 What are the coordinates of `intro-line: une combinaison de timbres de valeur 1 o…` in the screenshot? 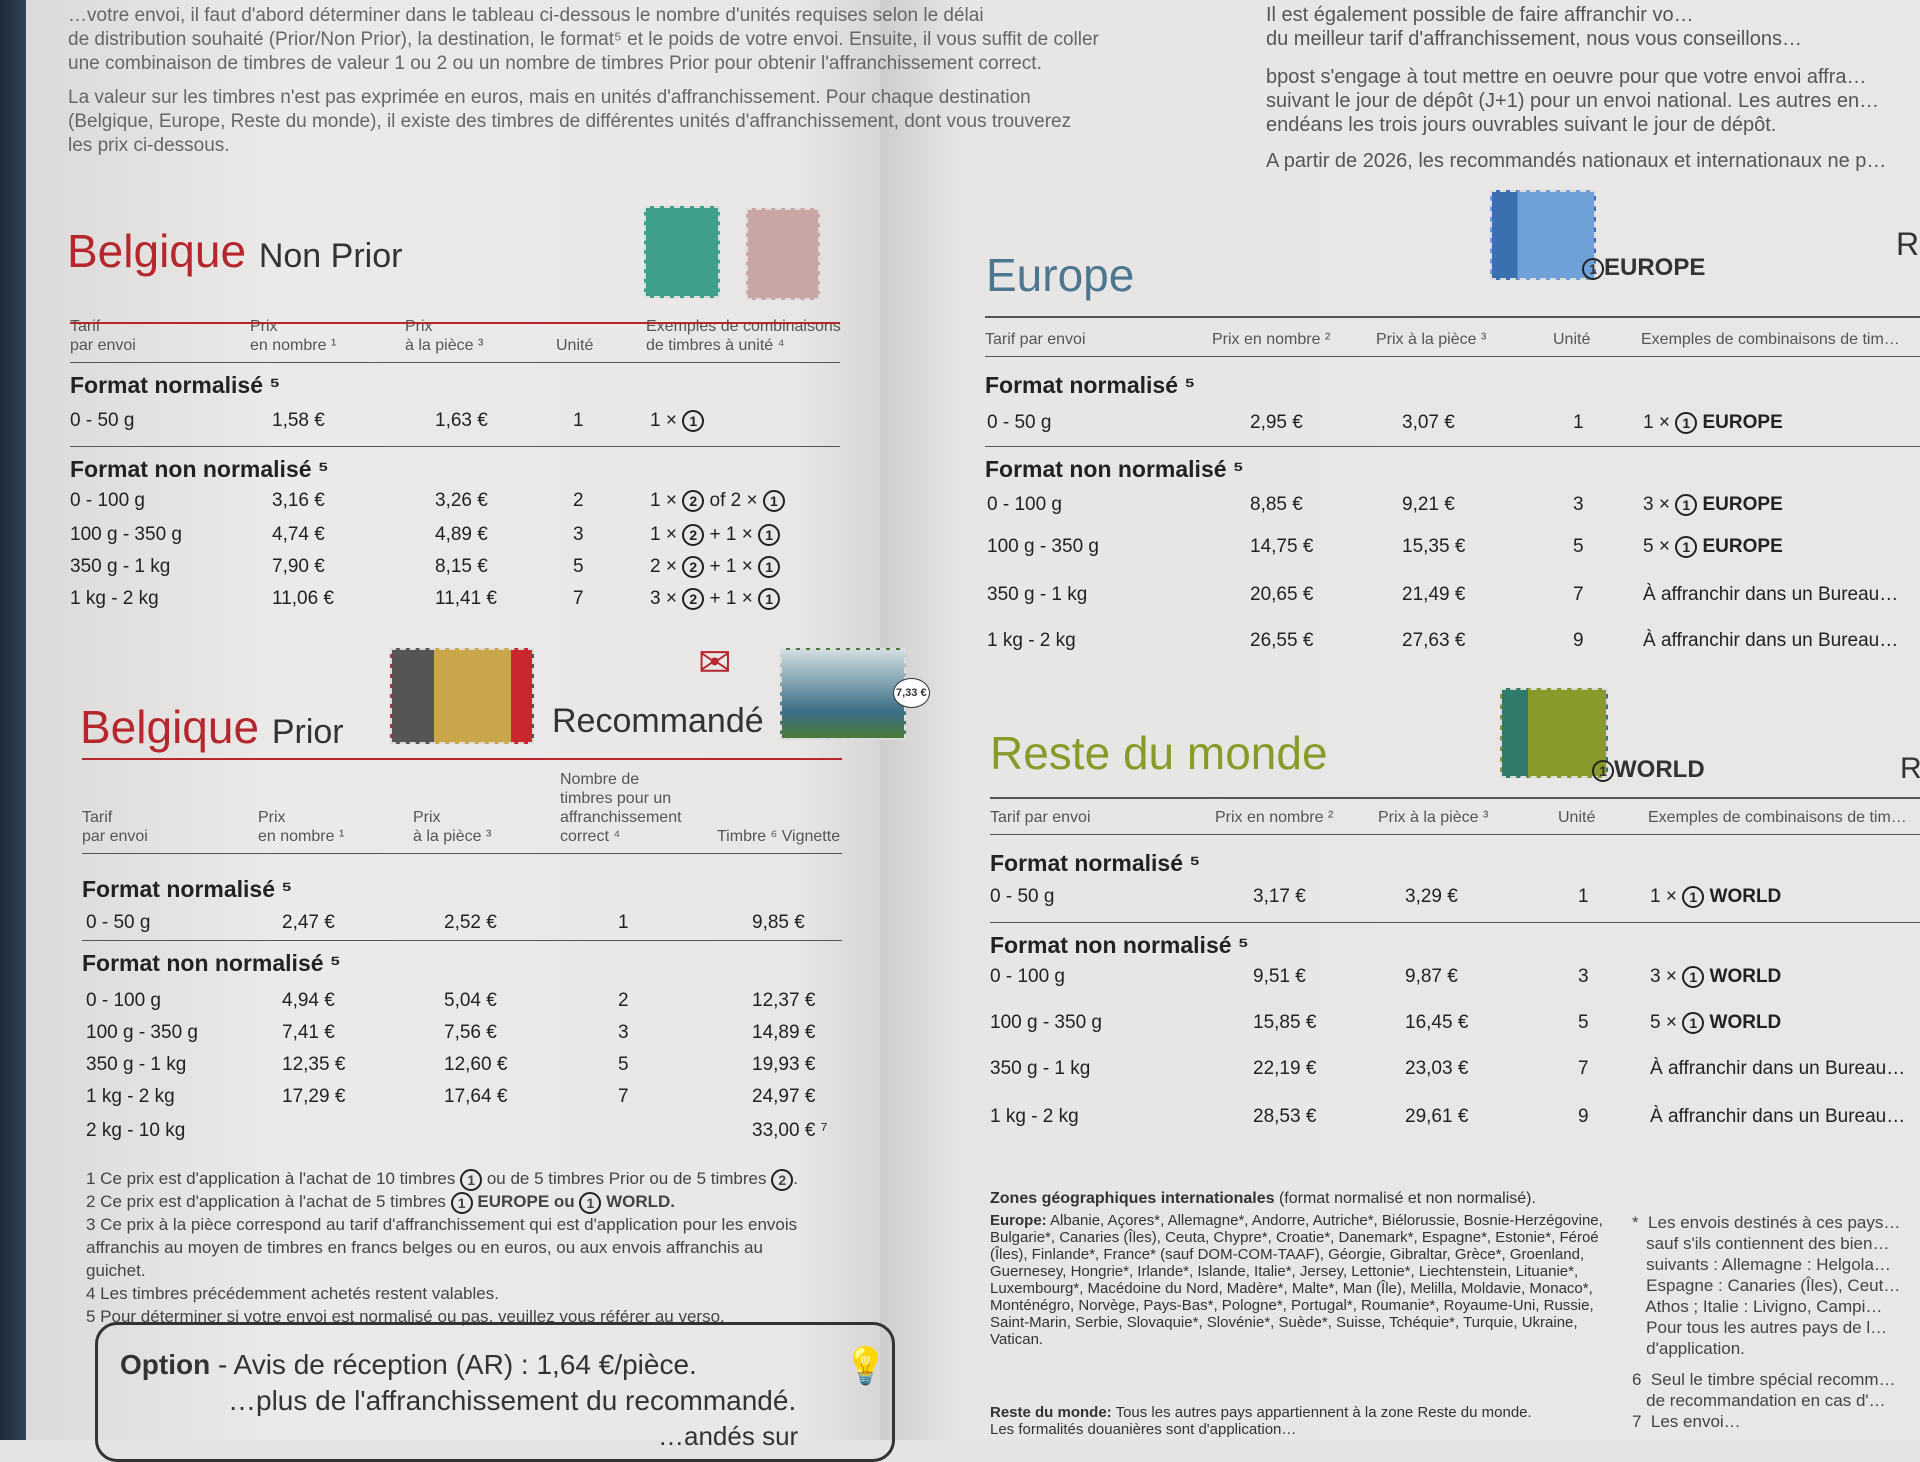 It's located at (555, 63).